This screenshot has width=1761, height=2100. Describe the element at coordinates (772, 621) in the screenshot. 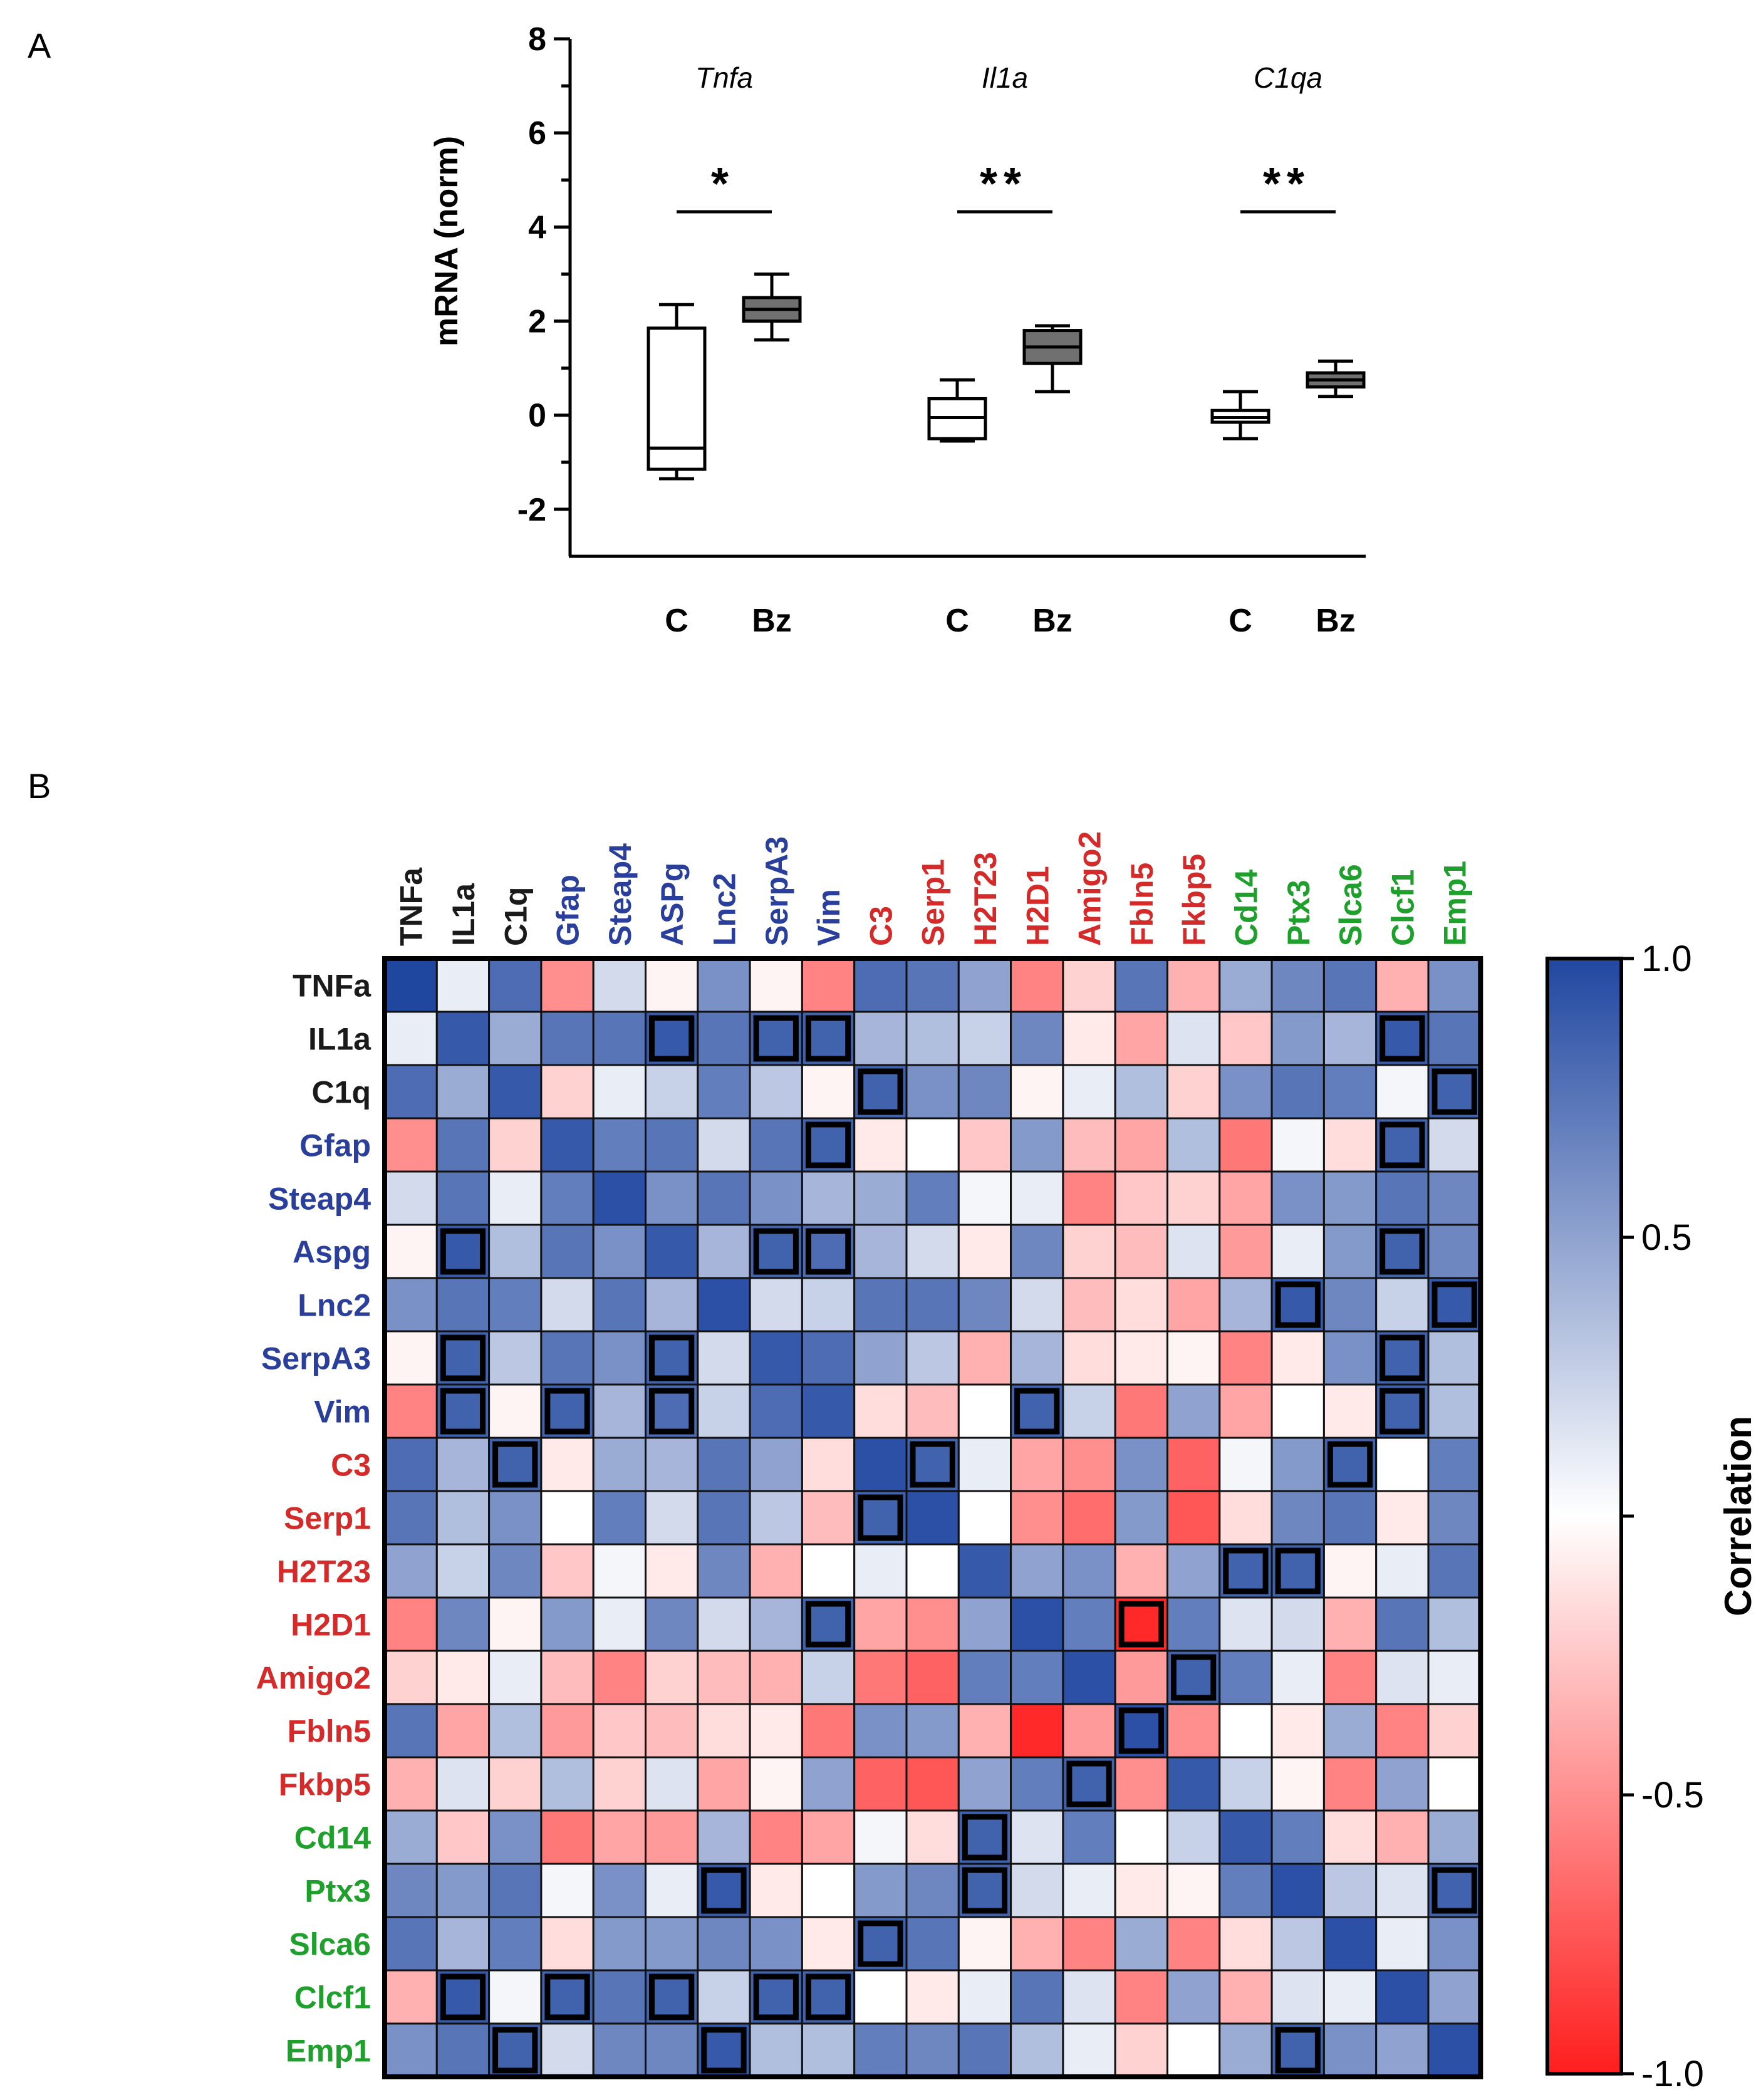

I see `x-category-label: Bz` at that location.